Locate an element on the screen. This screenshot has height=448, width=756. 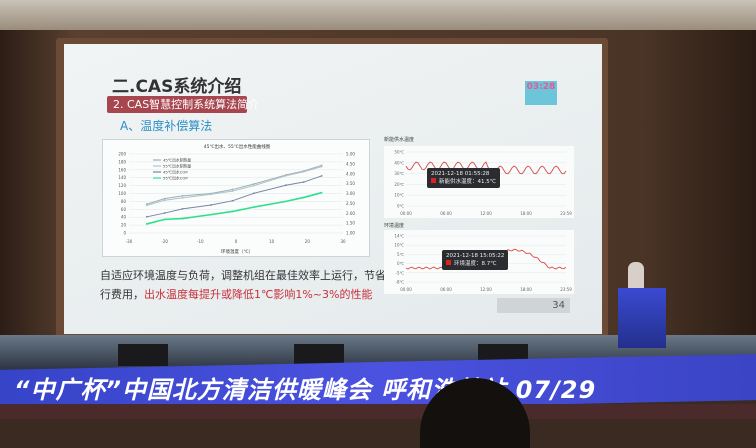
x-tick-label: 10 is located at coordinates (272, 241).